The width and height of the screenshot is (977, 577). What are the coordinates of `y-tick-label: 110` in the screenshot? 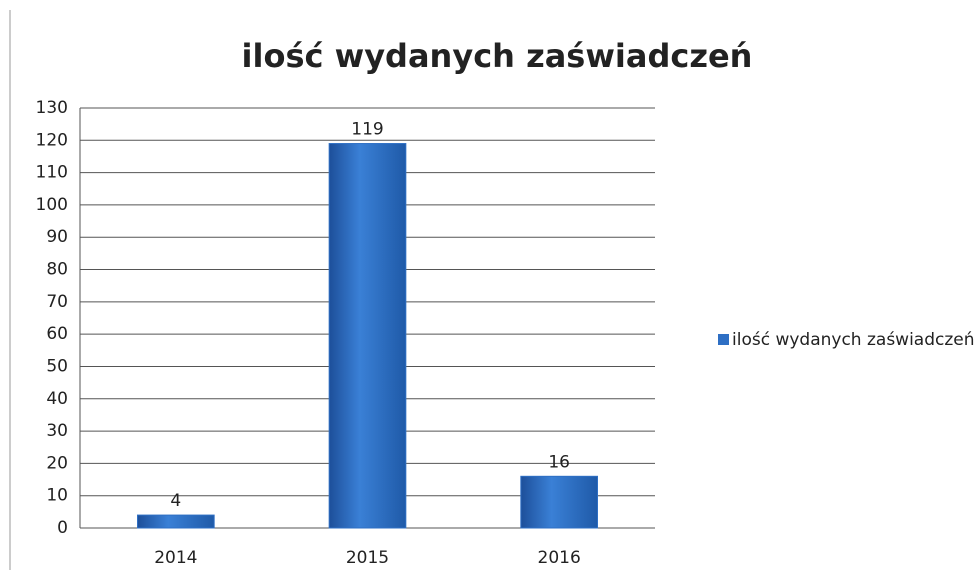 It's located at (52, 173).